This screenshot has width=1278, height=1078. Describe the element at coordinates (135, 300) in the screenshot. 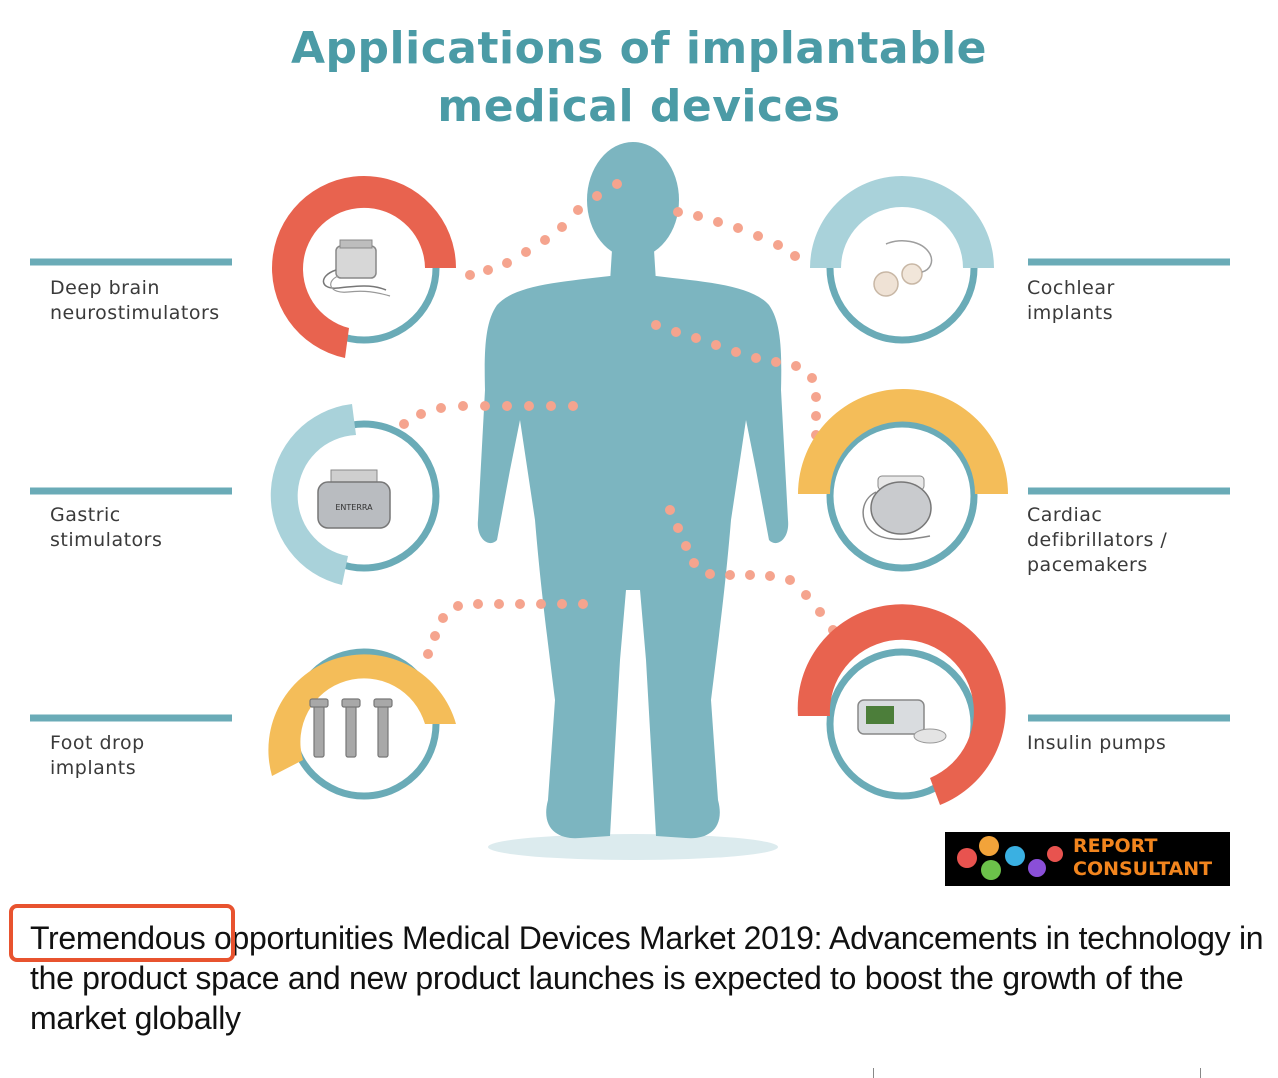

I see `label-deep-brain: Deep brain neurostimulators` at that location.